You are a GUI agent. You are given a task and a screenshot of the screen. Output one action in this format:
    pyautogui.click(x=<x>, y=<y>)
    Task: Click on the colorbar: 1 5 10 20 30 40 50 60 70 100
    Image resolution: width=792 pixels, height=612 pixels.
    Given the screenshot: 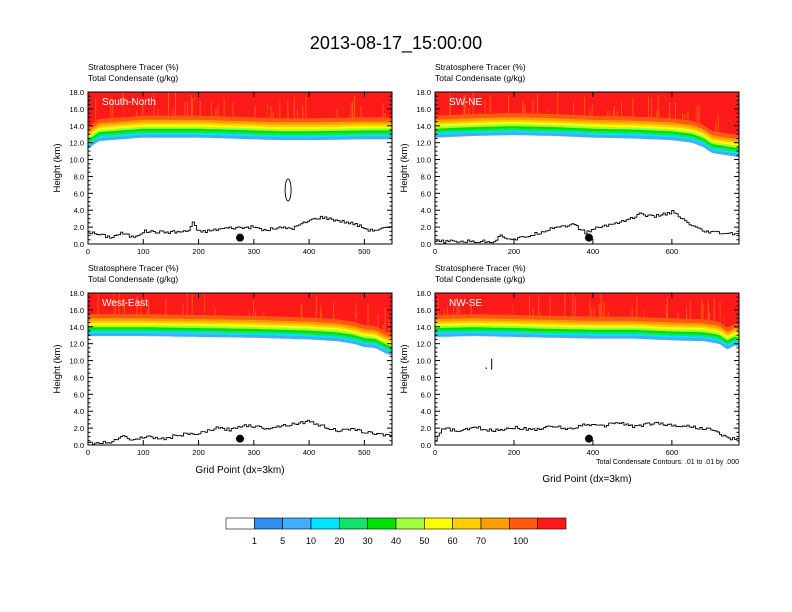 What is the action you would take?
    pyautogui.click(x=396, y=531)
    